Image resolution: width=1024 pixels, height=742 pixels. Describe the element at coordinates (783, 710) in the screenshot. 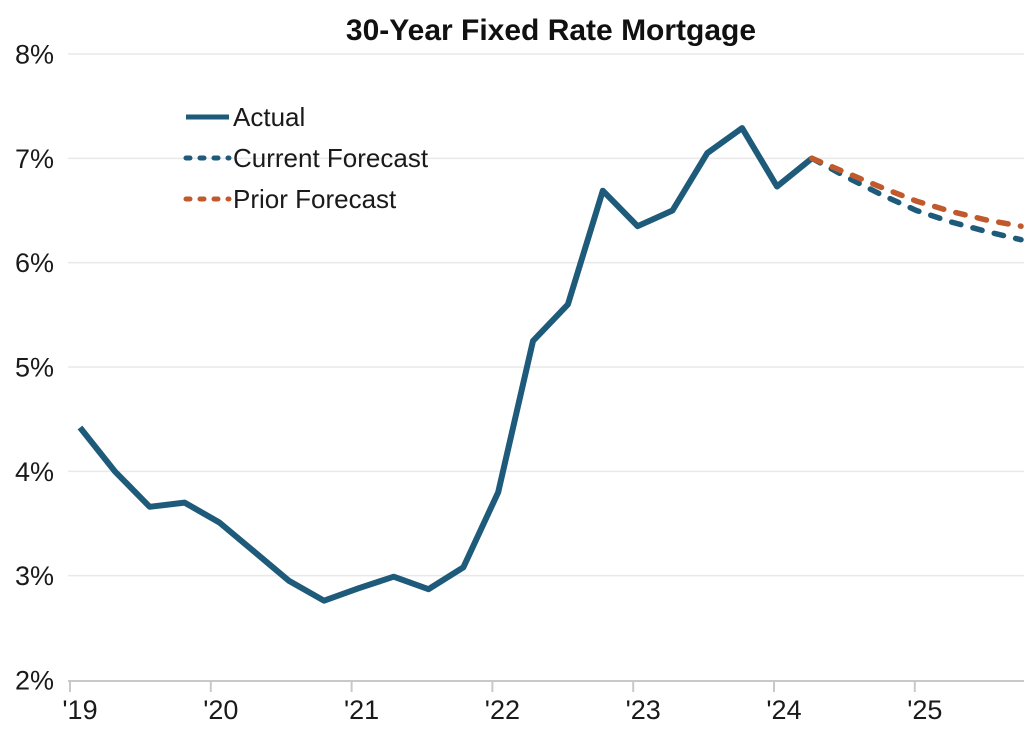

I see `x-tick-label-24: '24` at that location.